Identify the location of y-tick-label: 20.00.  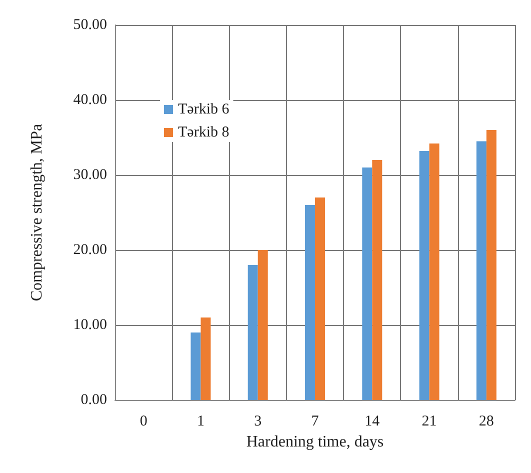
(90, 250).